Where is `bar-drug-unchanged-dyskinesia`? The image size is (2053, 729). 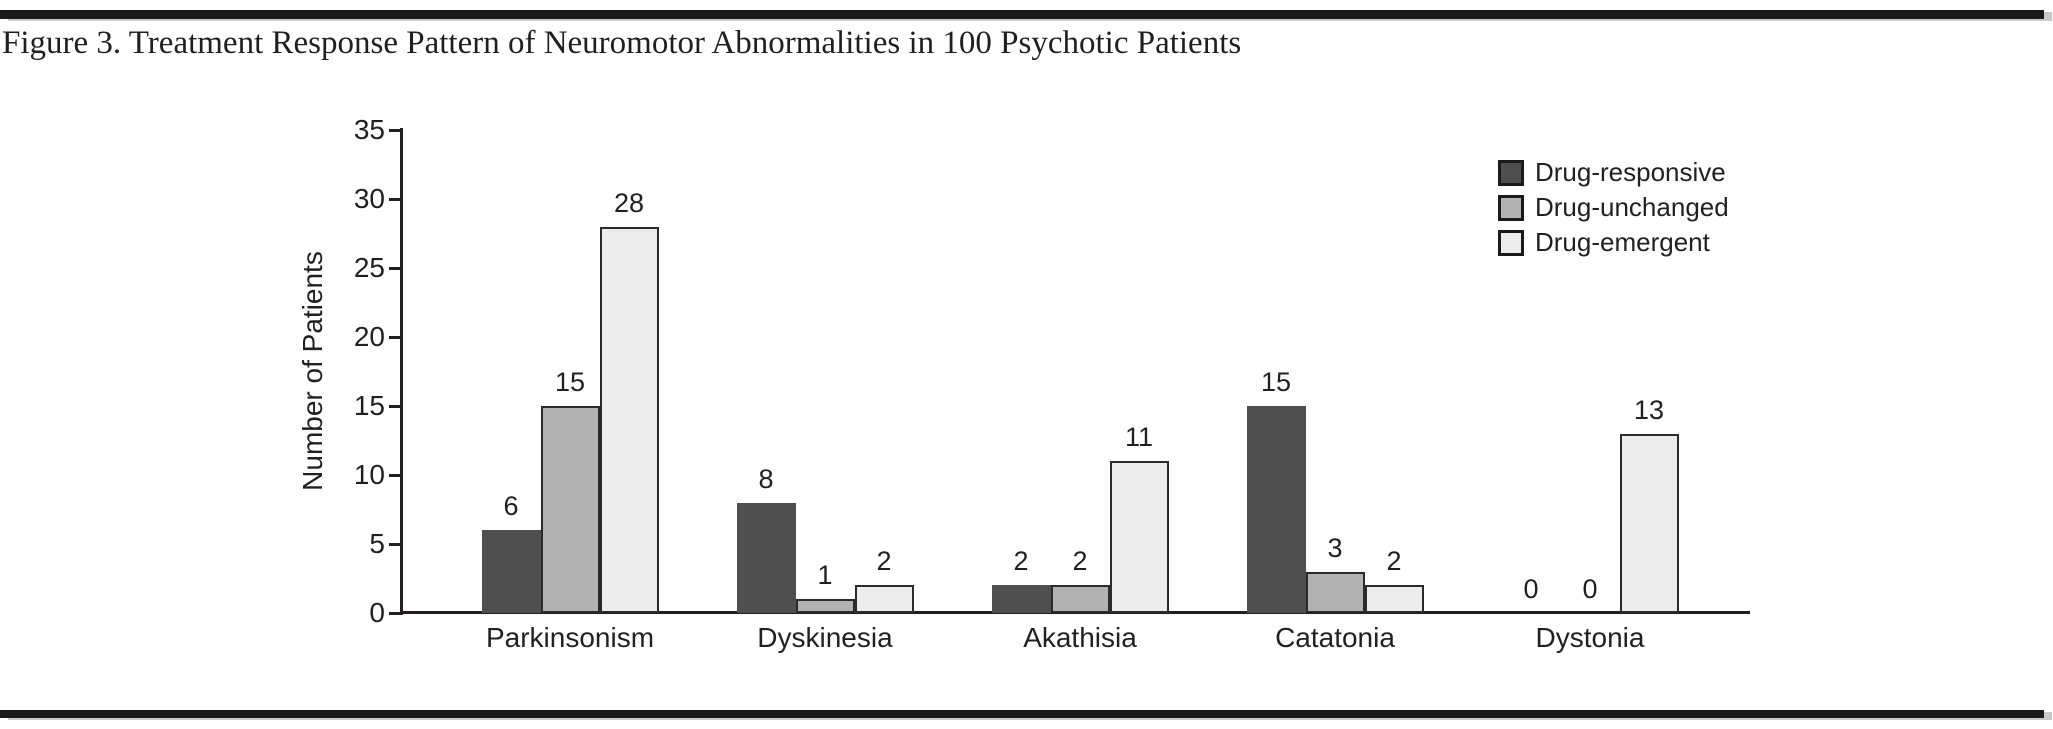 bar-drug-unchanged-dyskinesia is located at coordinates (825, 606).